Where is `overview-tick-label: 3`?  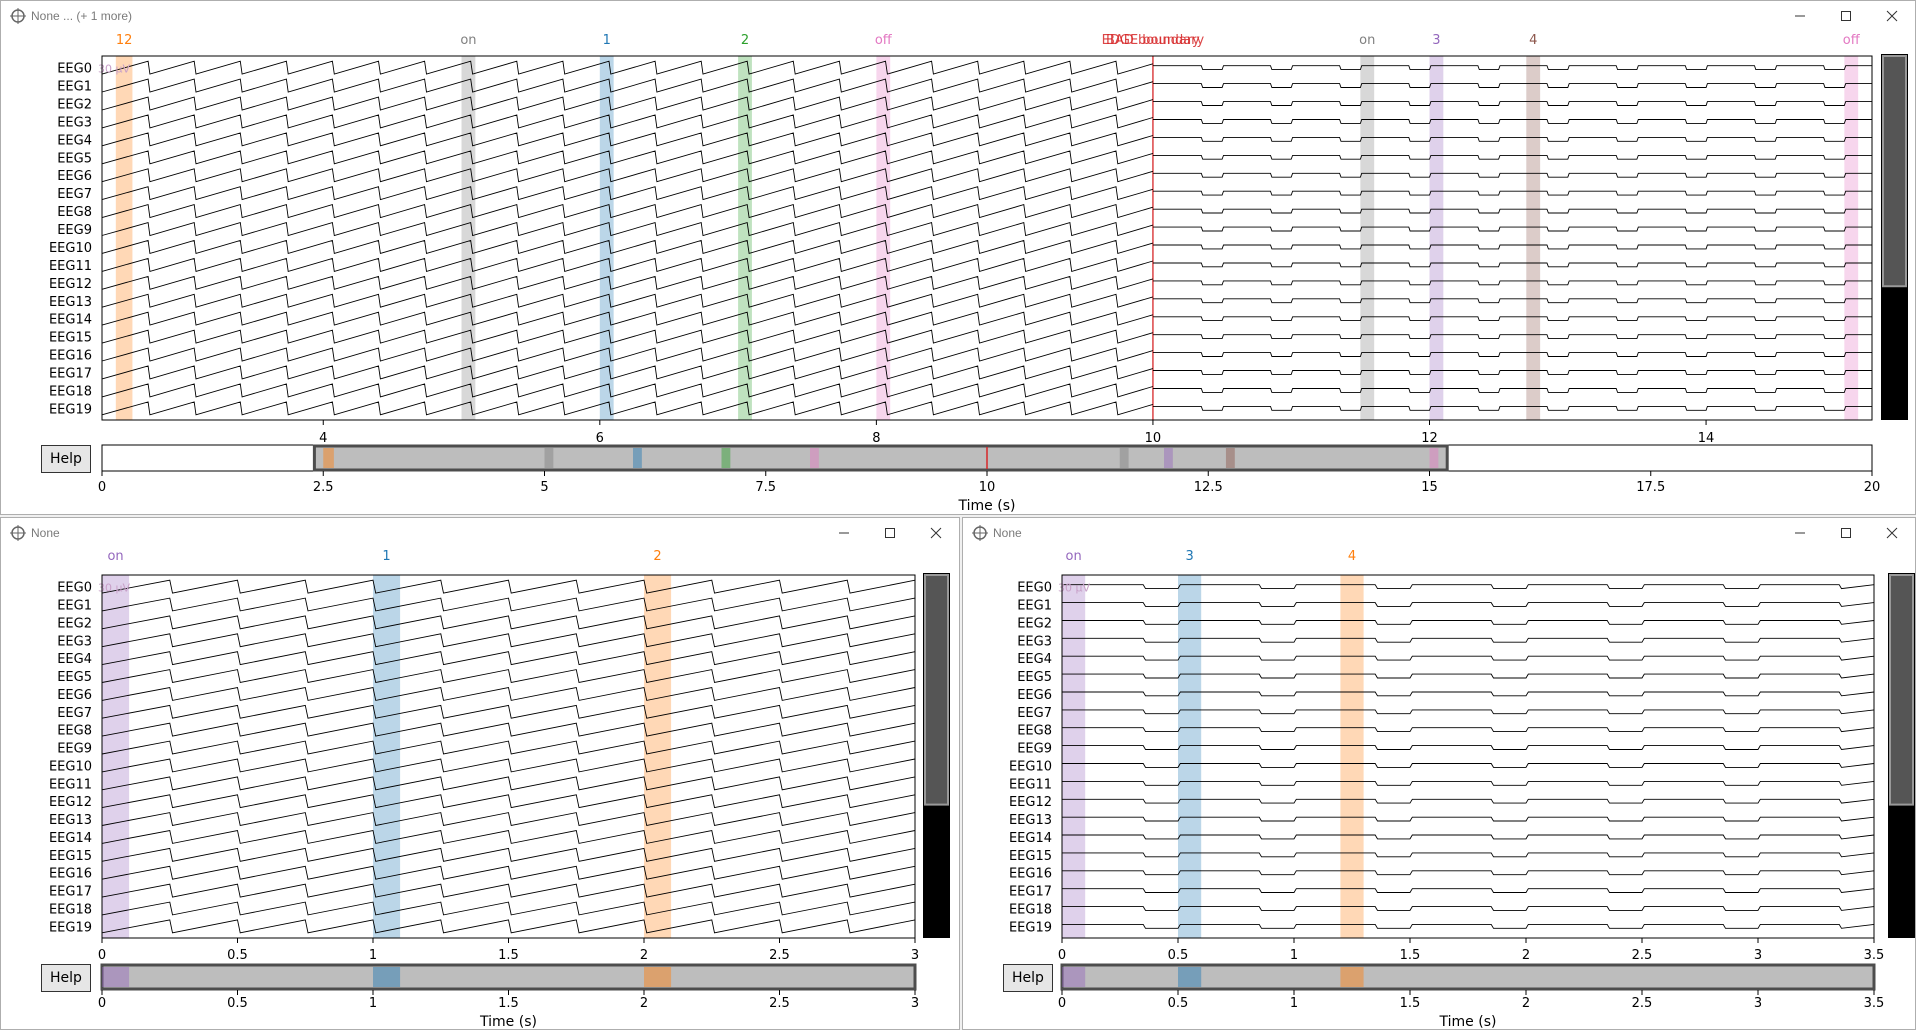
overview-tick-label: 3 is located at coordinates (915, 1003).